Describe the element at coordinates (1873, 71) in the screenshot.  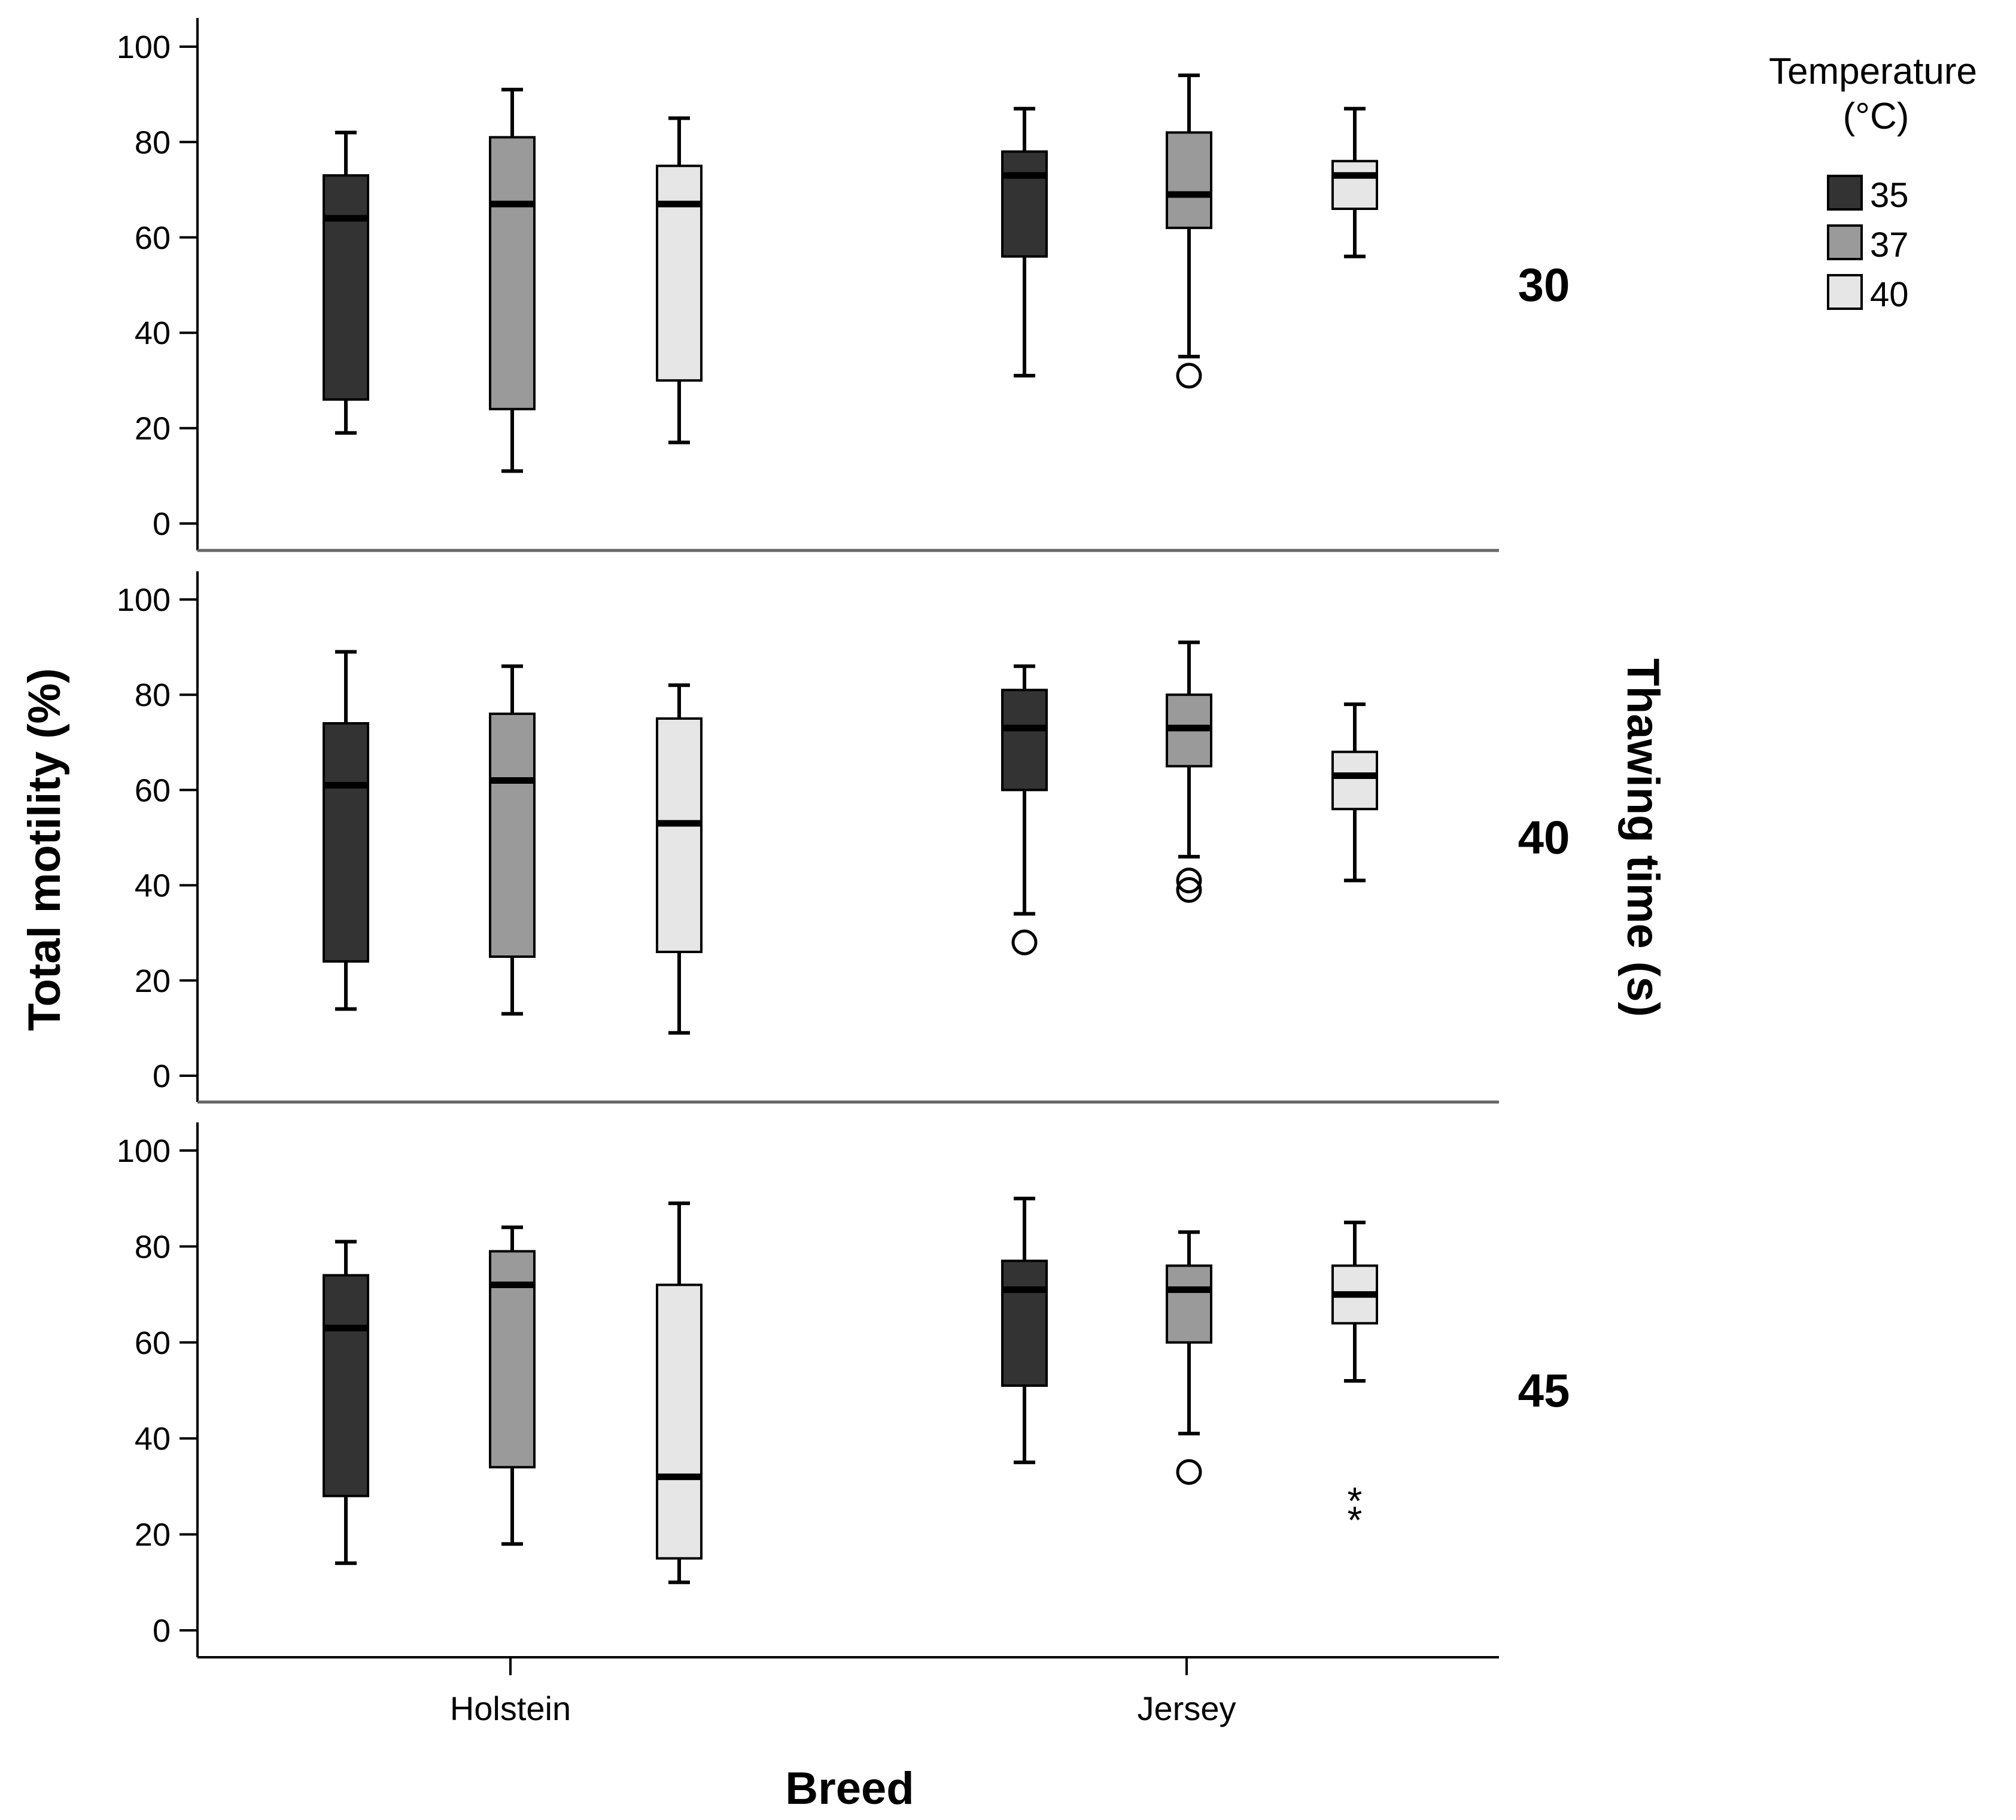
I see `legend-title-line1: Temperature` at that location.